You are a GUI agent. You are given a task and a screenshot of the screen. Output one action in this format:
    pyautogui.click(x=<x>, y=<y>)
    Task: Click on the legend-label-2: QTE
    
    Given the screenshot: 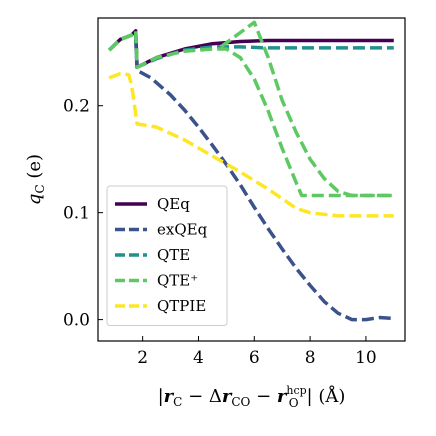 What is the action you would take?
    pyautogui.click(x=173, y=255)
    